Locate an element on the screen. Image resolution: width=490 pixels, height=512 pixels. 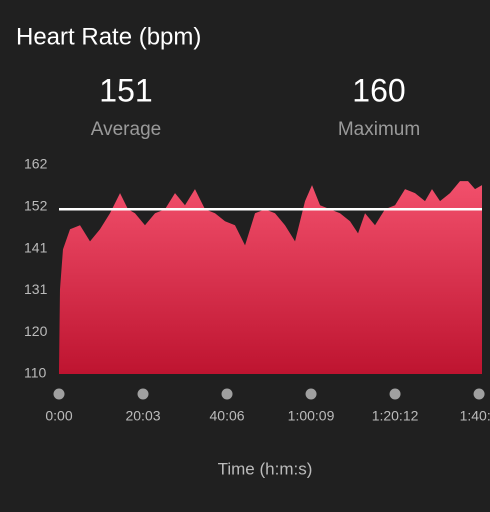
y-tick-label: 141 is located at coordinates (36, 247).